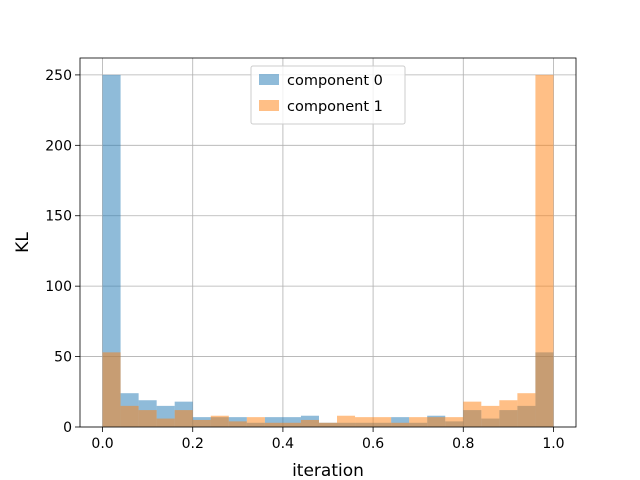 This screenshot has width=640, height=480. Describe the element at coordinates (373, 444) in the screenshot. I see `x-tick-label: 0.6` at that location.